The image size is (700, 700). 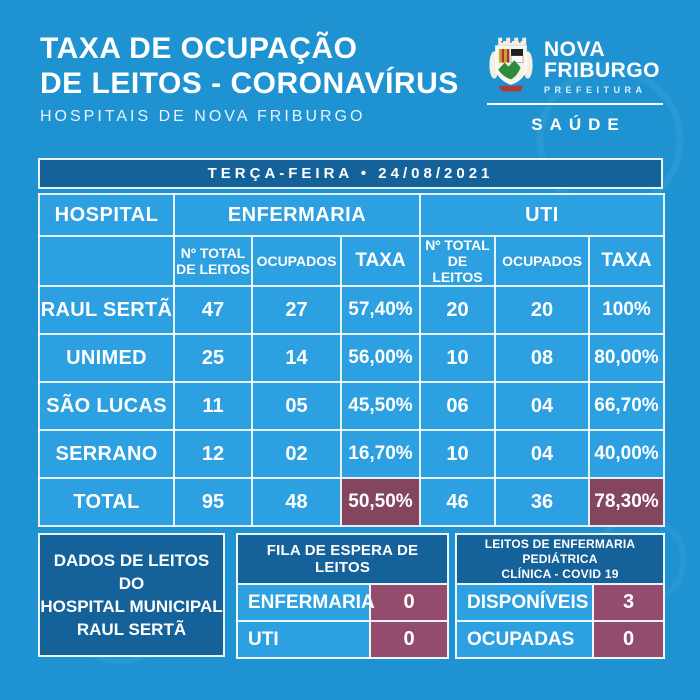 I want to click on logo-name-block: NOVA FRIBURGO PREFEITURA, so click(x=602, y=64).